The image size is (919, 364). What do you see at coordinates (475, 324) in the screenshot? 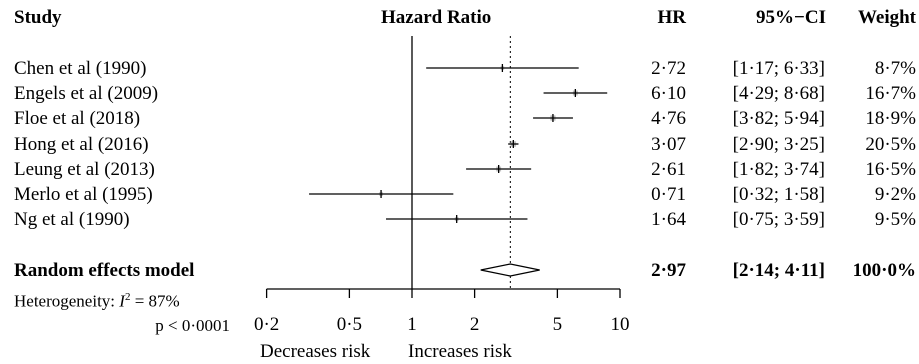
I see `x-tick-label: 2` at bounding box center [475, 324].